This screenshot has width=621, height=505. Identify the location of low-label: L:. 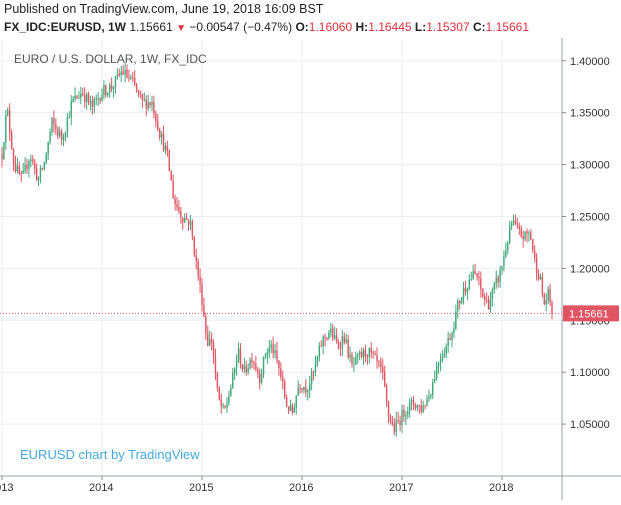
(420, 27).